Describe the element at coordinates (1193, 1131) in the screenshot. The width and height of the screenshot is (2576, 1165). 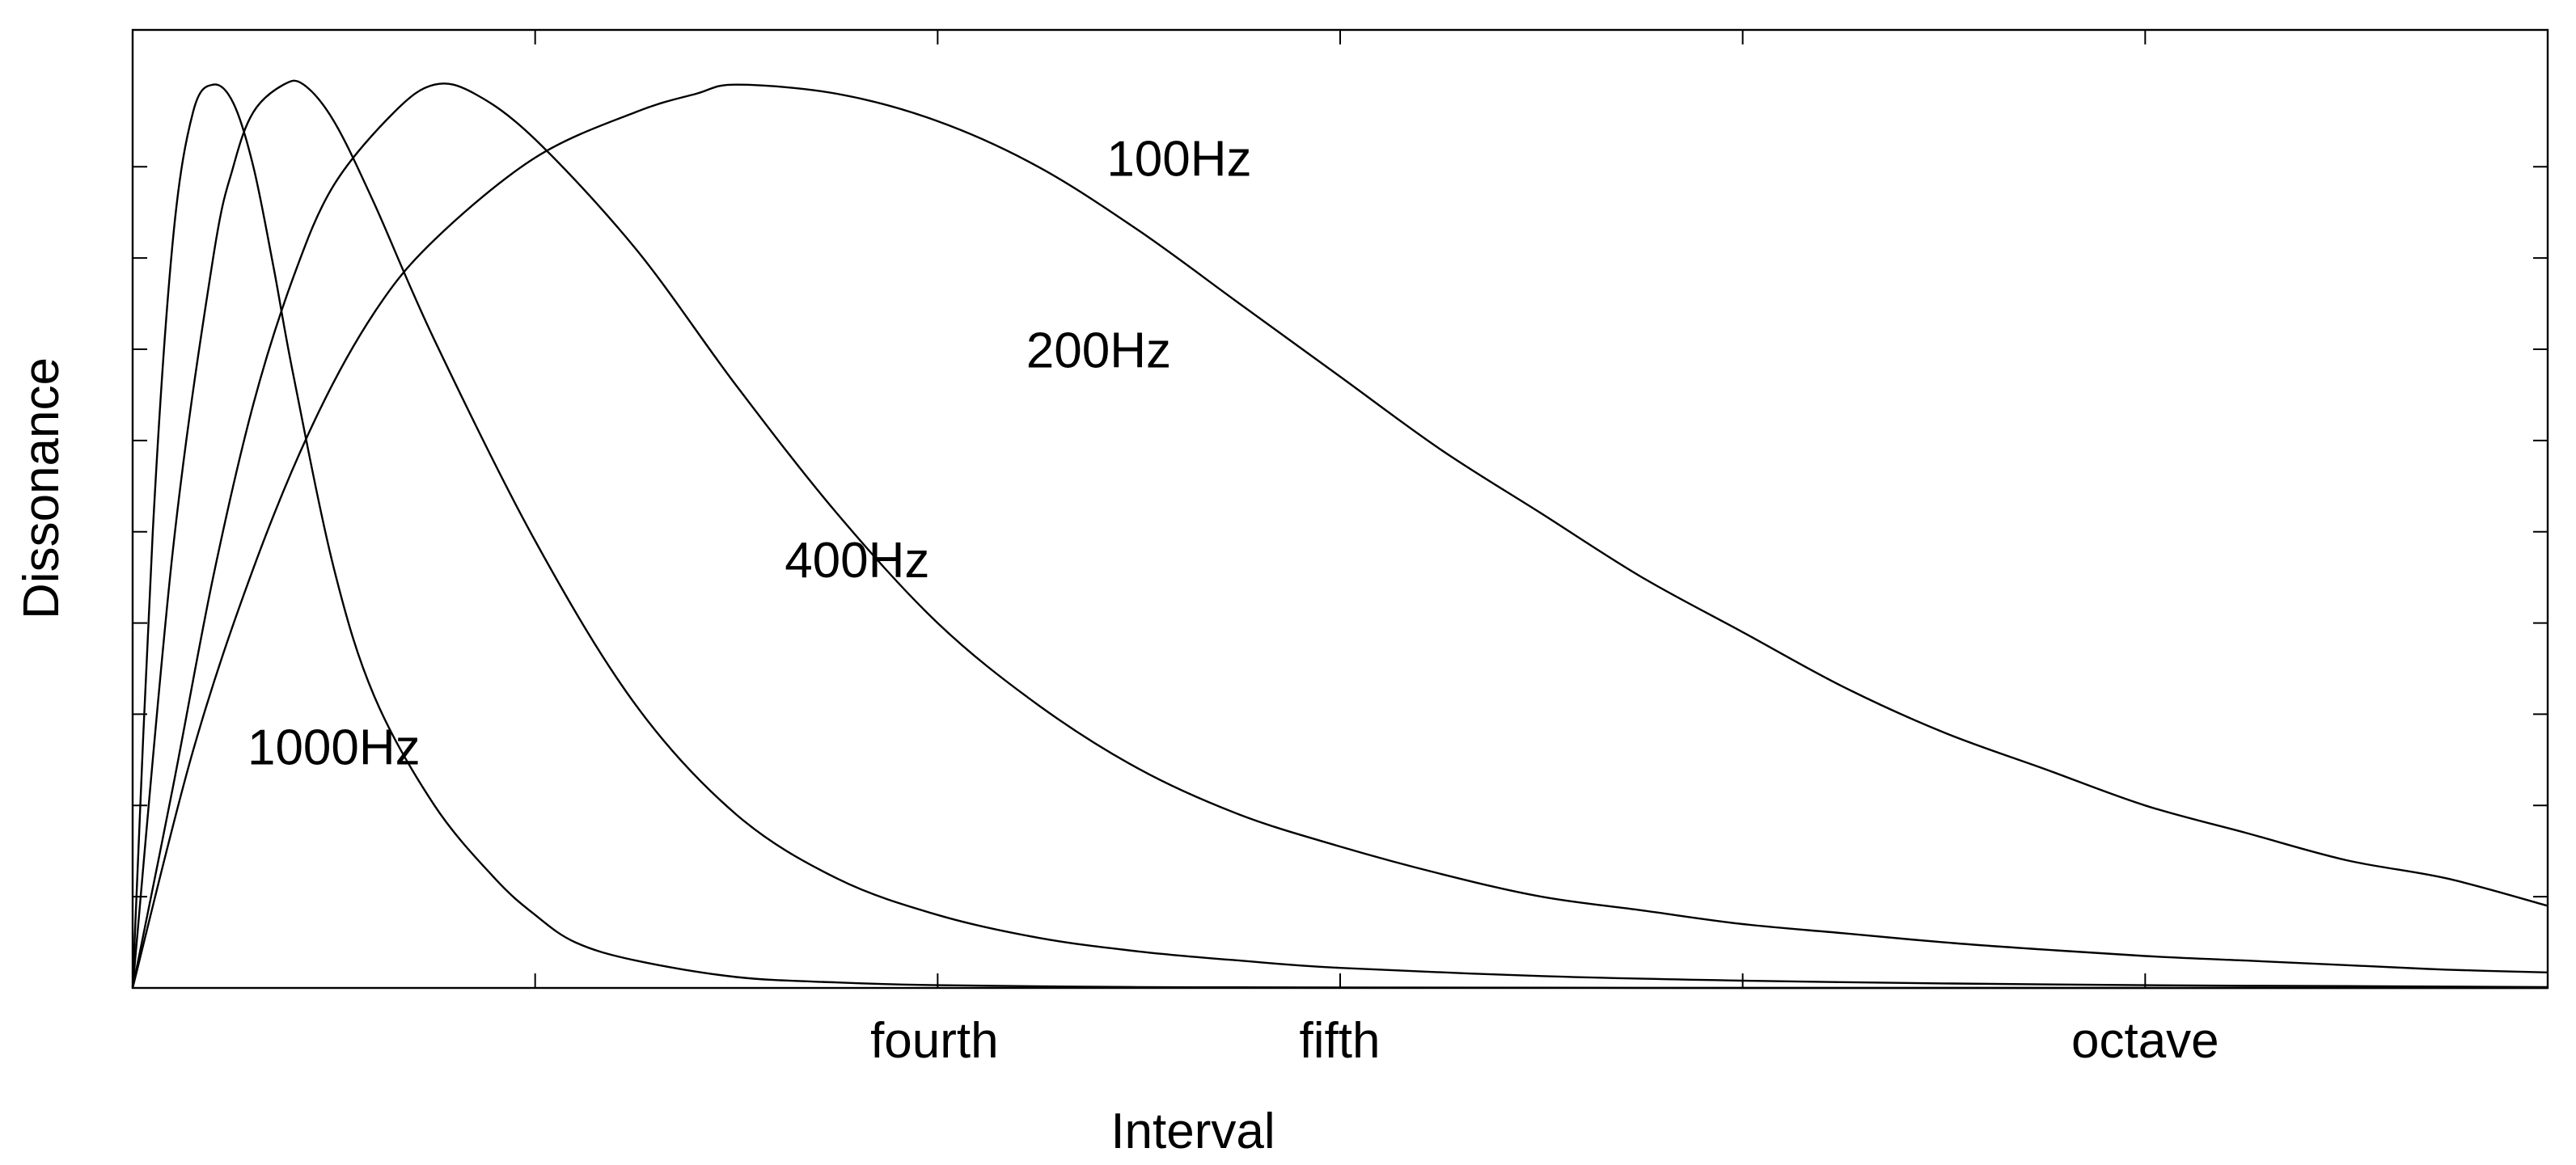
I see `x-axis-title: Interval` at that location.